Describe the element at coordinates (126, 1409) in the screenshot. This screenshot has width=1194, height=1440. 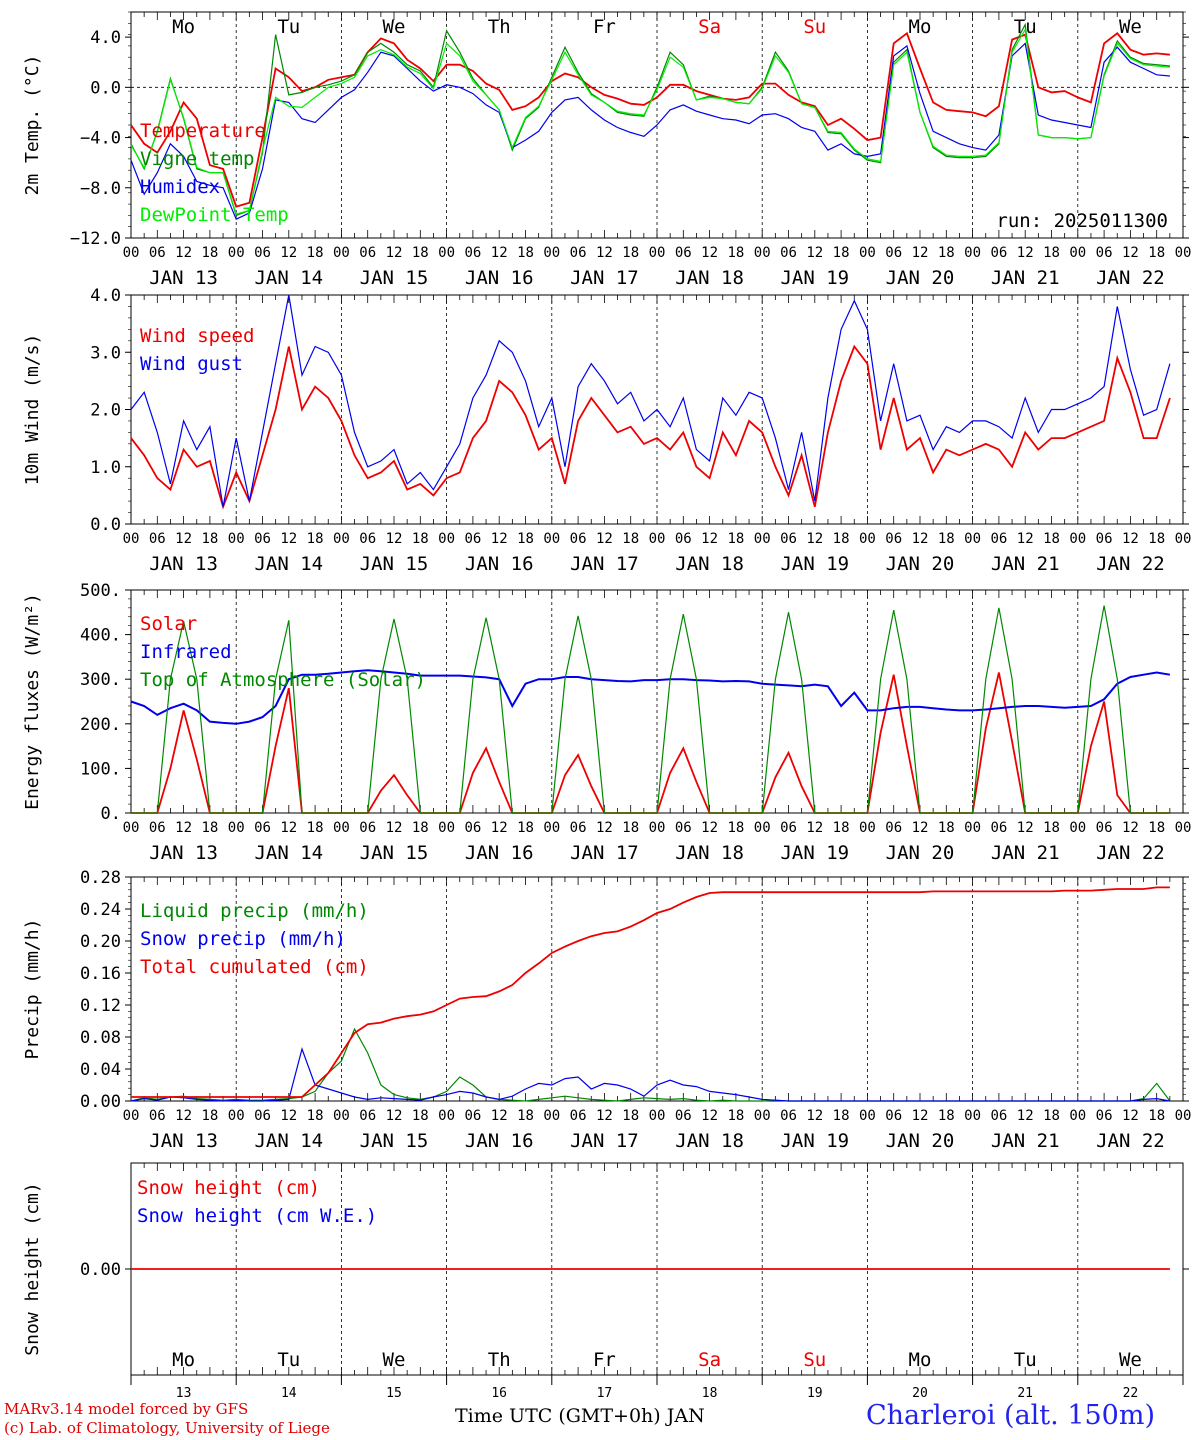
I see `model-credit: MARv3.14 model forced by GFS` at that location.